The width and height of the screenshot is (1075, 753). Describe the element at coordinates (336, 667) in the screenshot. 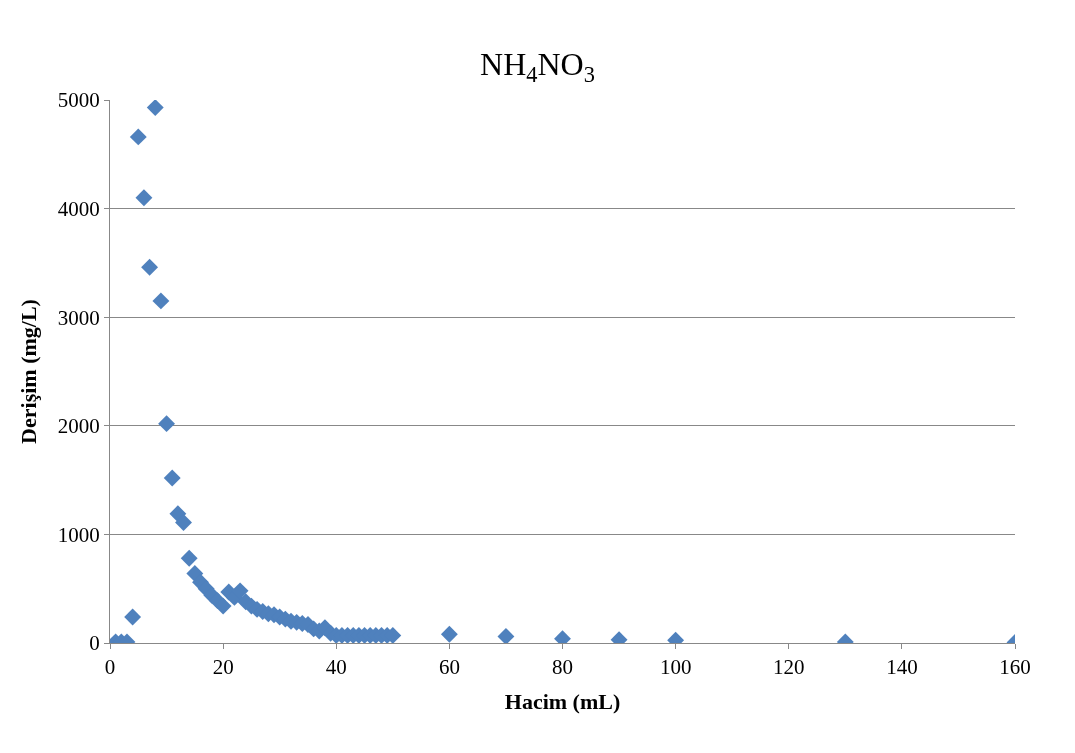

I see `x-tick-label: 40` at that location.